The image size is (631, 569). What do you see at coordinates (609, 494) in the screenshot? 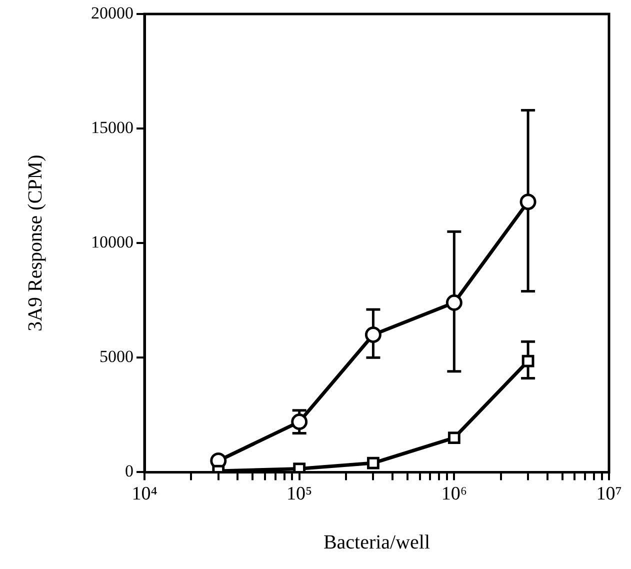
I see `x-tick-label: 10⁷` at bounding box center [609, 494].